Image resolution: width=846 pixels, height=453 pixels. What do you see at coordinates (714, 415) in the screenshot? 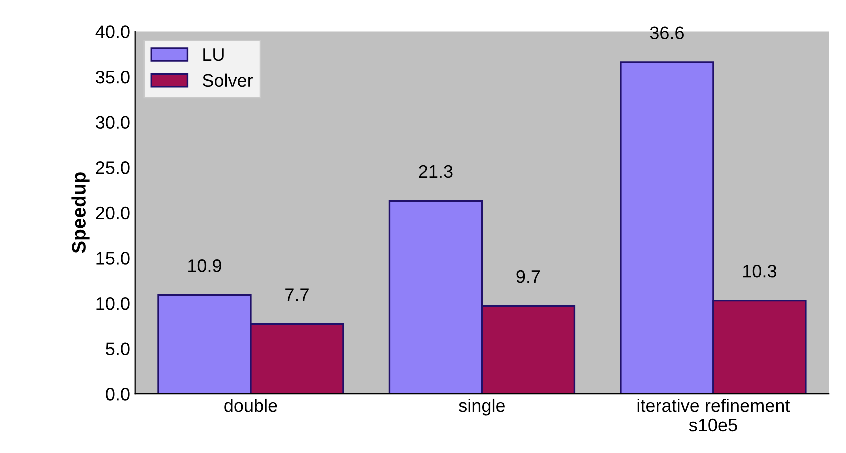
I see `x-tick-label: iterative refinement s10e5` at bounding box center [714, 415].